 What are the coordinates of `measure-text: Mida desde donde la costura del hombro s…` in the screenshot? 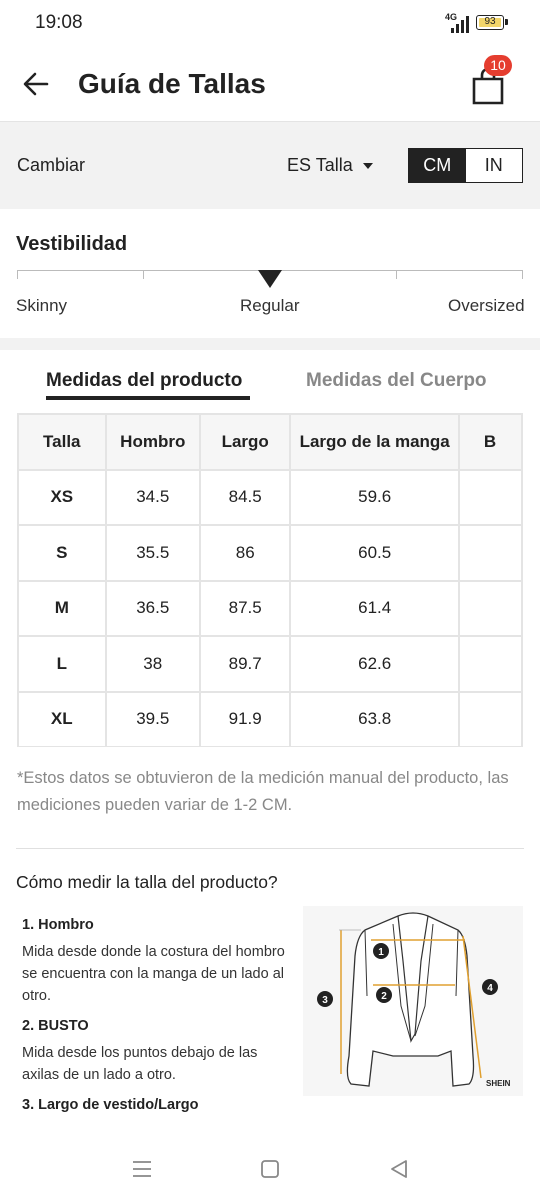 It's located at (153, 974).